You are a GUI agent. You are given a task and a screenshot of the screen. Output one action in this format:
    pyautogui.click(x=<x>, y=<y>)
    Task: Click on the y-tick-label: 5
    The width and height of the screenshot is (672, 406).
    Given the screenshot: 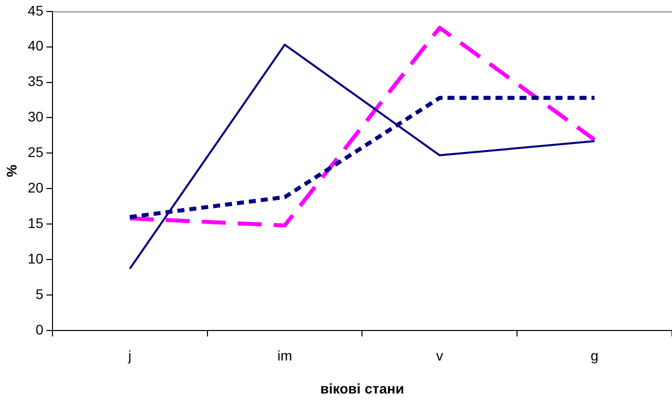 What is the action you would take?
    pyautogui.click(x=40, y=294)
    